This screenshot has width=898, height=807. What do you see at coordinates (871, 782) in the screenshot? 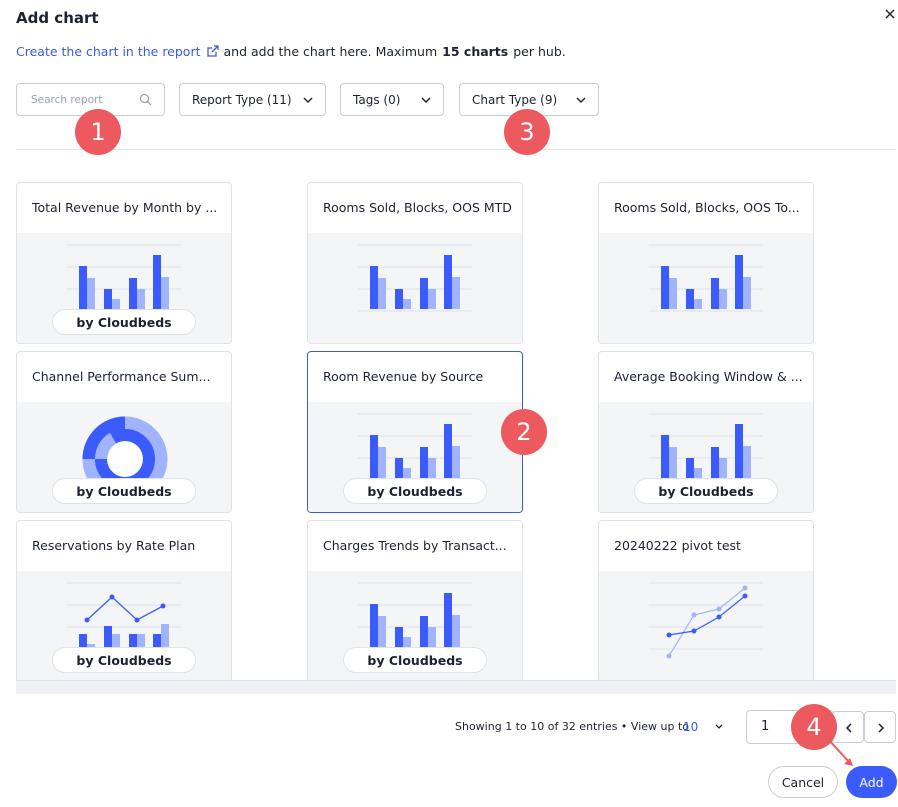
I see `add-button: Add` at bounding box center [871, 782].